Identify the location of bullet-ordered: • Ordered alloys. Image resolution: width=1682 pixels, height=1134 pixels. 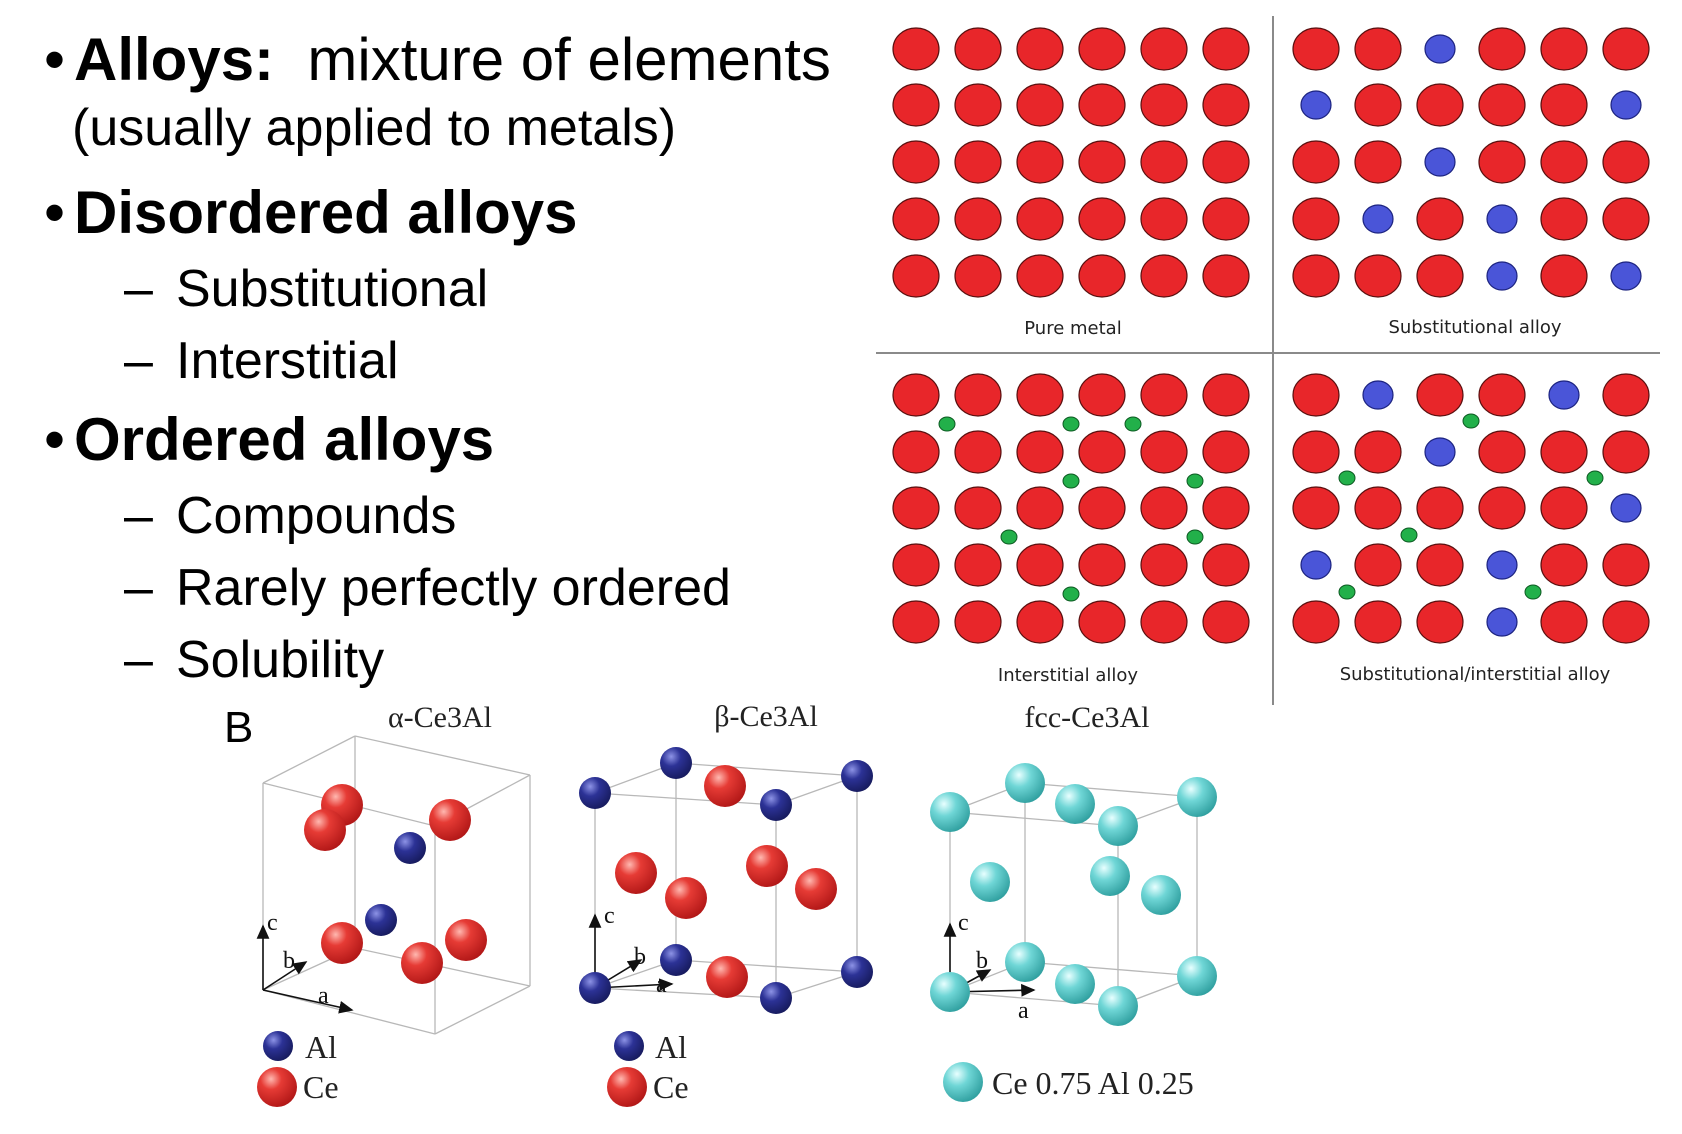
(269, 440).